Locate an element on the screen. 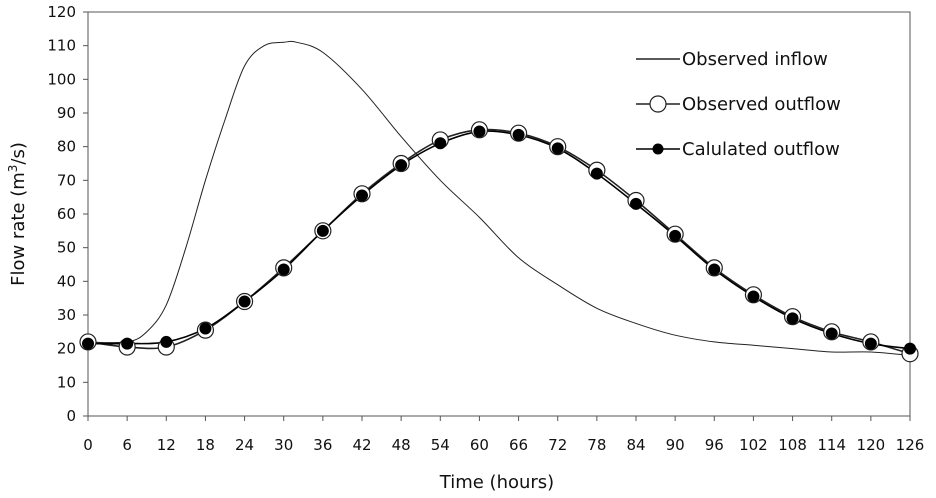  x-tick-label: 18 is located at coordinates (205, 445).